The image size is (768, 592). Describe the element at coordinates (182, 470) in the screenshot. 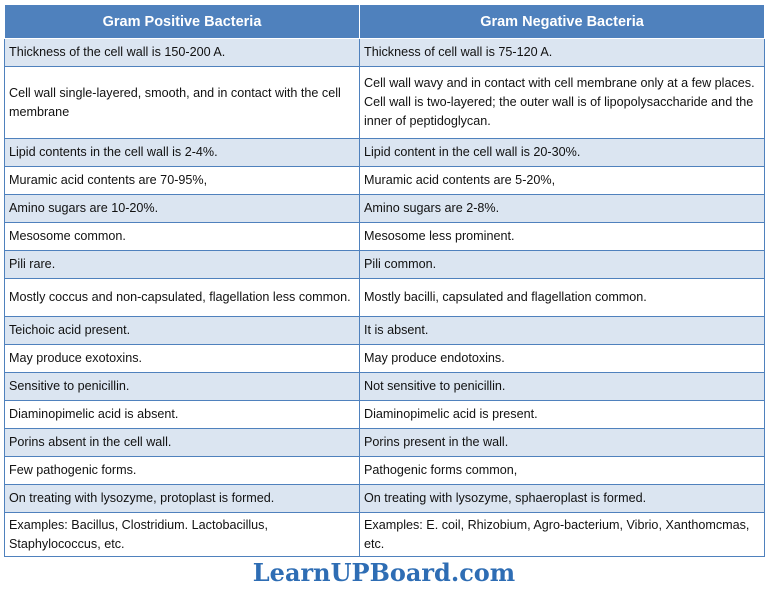

I see `positive-cell: Few pathogenic forms.` at that location.